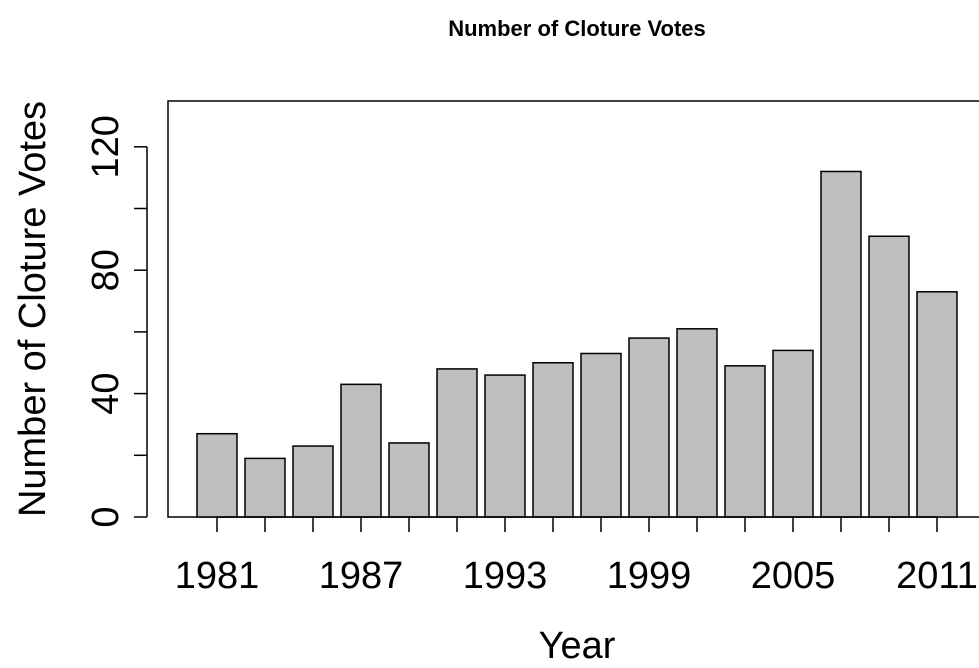  Describe the element at coordinates (577, 28) in the screenshot. I see `chart-title: Number of Cloture Votes` at that location.